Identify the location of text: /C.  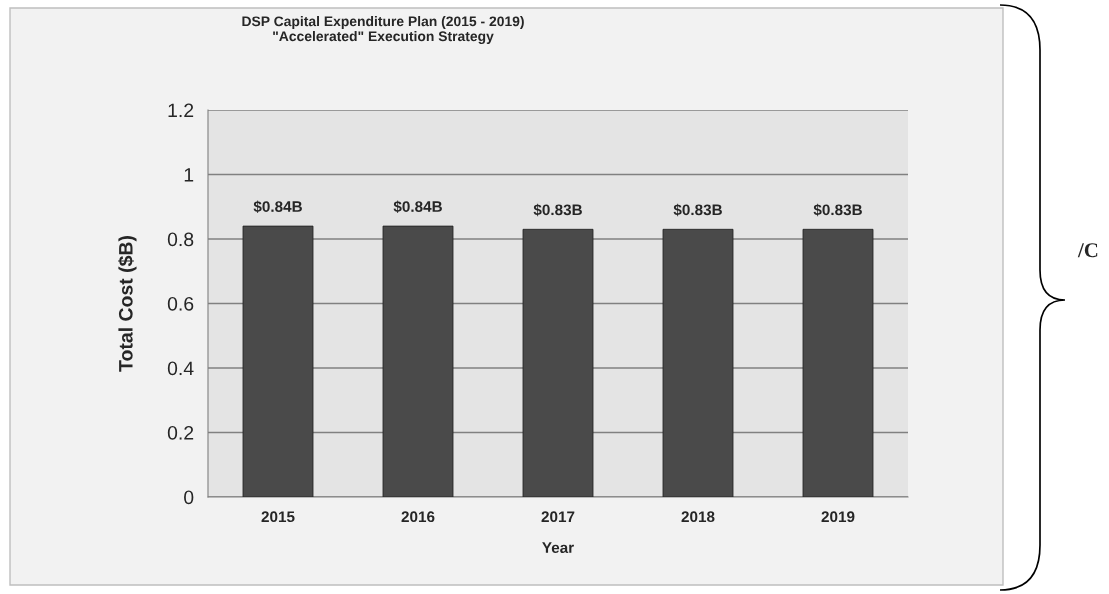
(1087, 250).